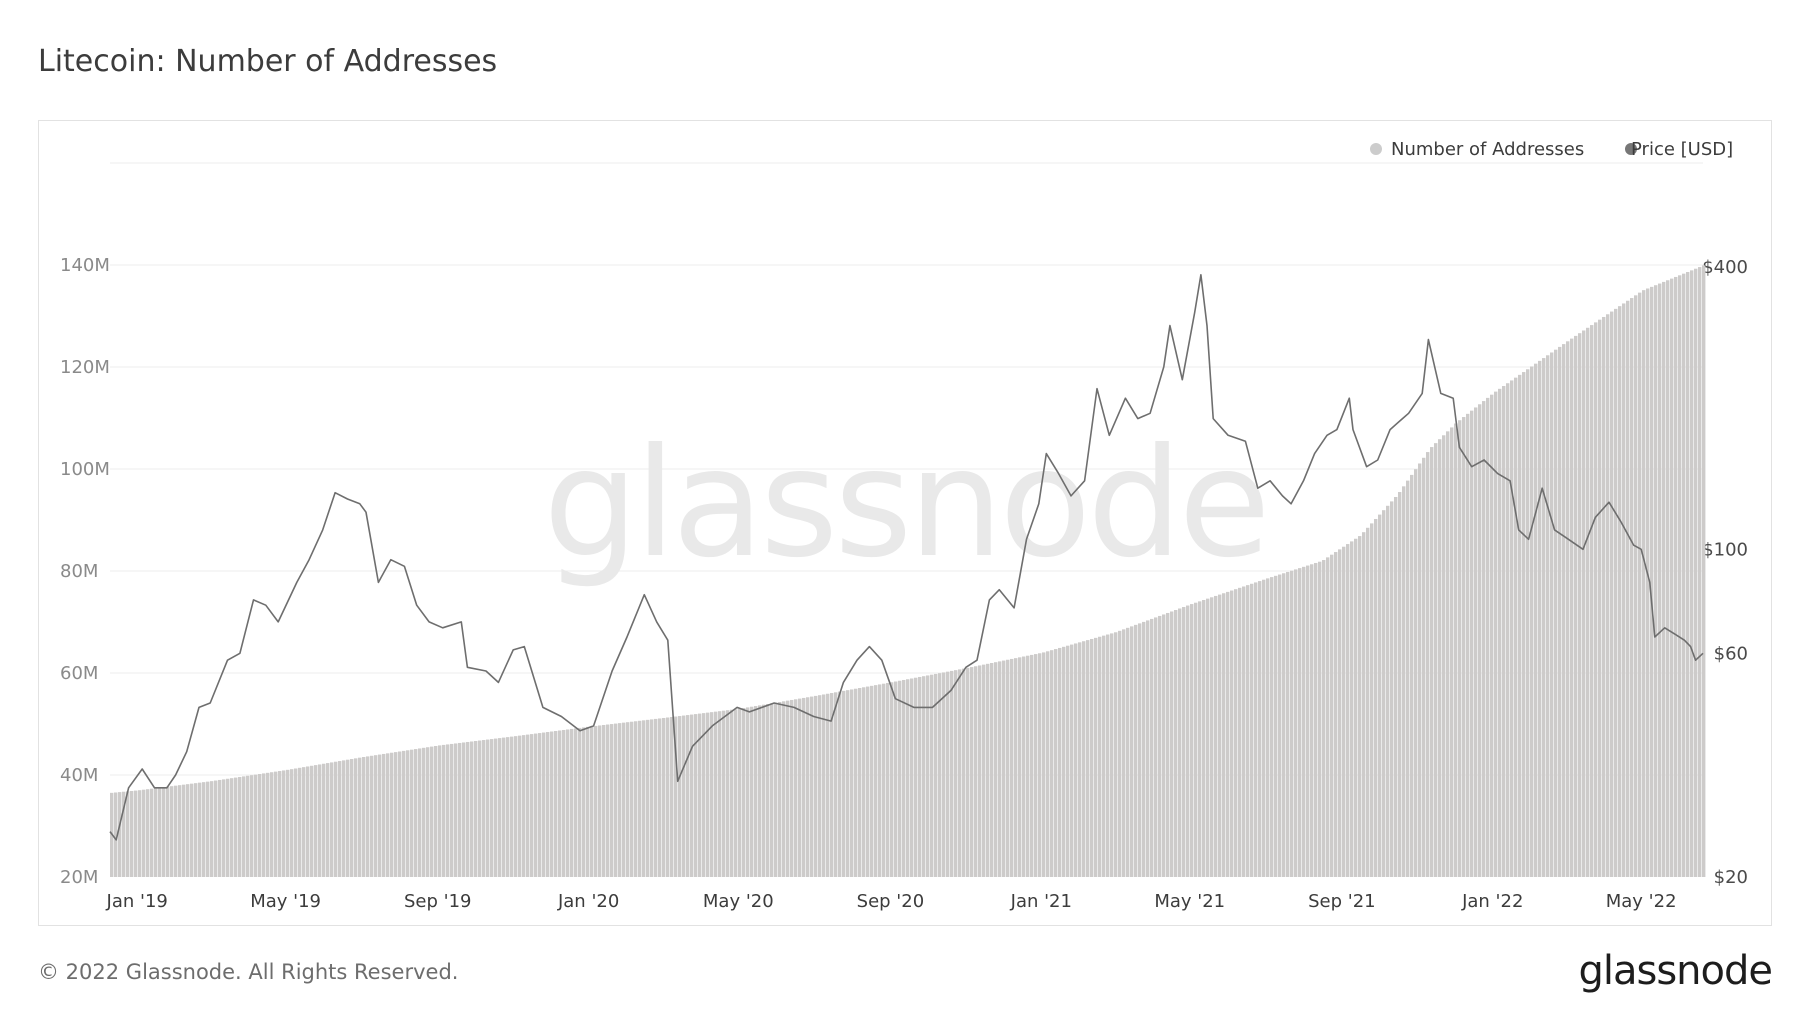 Image resolution: width=1800 pixels, height=1013 pixels. What do you see at coordinates (248, 972) in the screenshot?
I see `copyright-text: © 2022 Glassnode. All Rights Reserved.` at bounding box center [248, 972].